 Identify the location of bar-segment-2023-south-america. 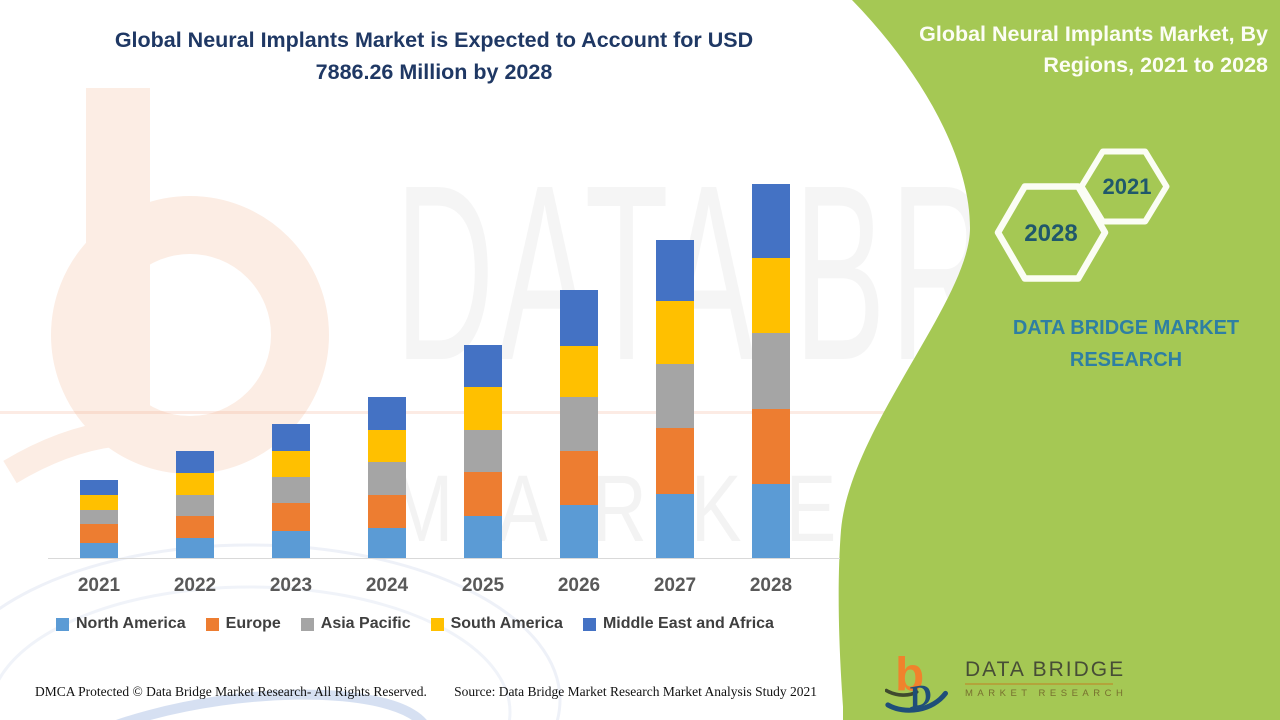
(291, 464).